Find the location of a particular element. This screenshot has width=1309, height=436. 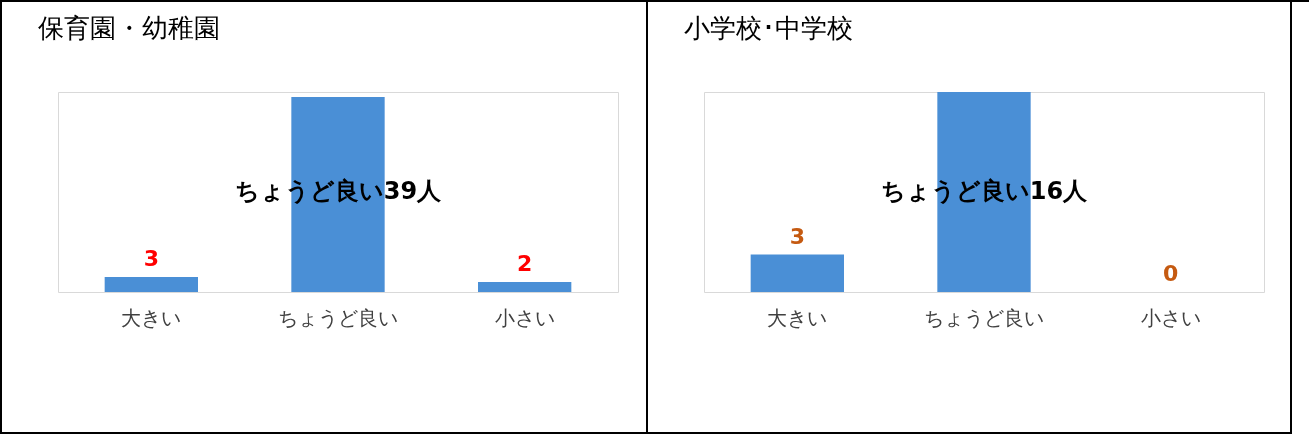

data-label: 0 is located at coordinates (1171, 273).